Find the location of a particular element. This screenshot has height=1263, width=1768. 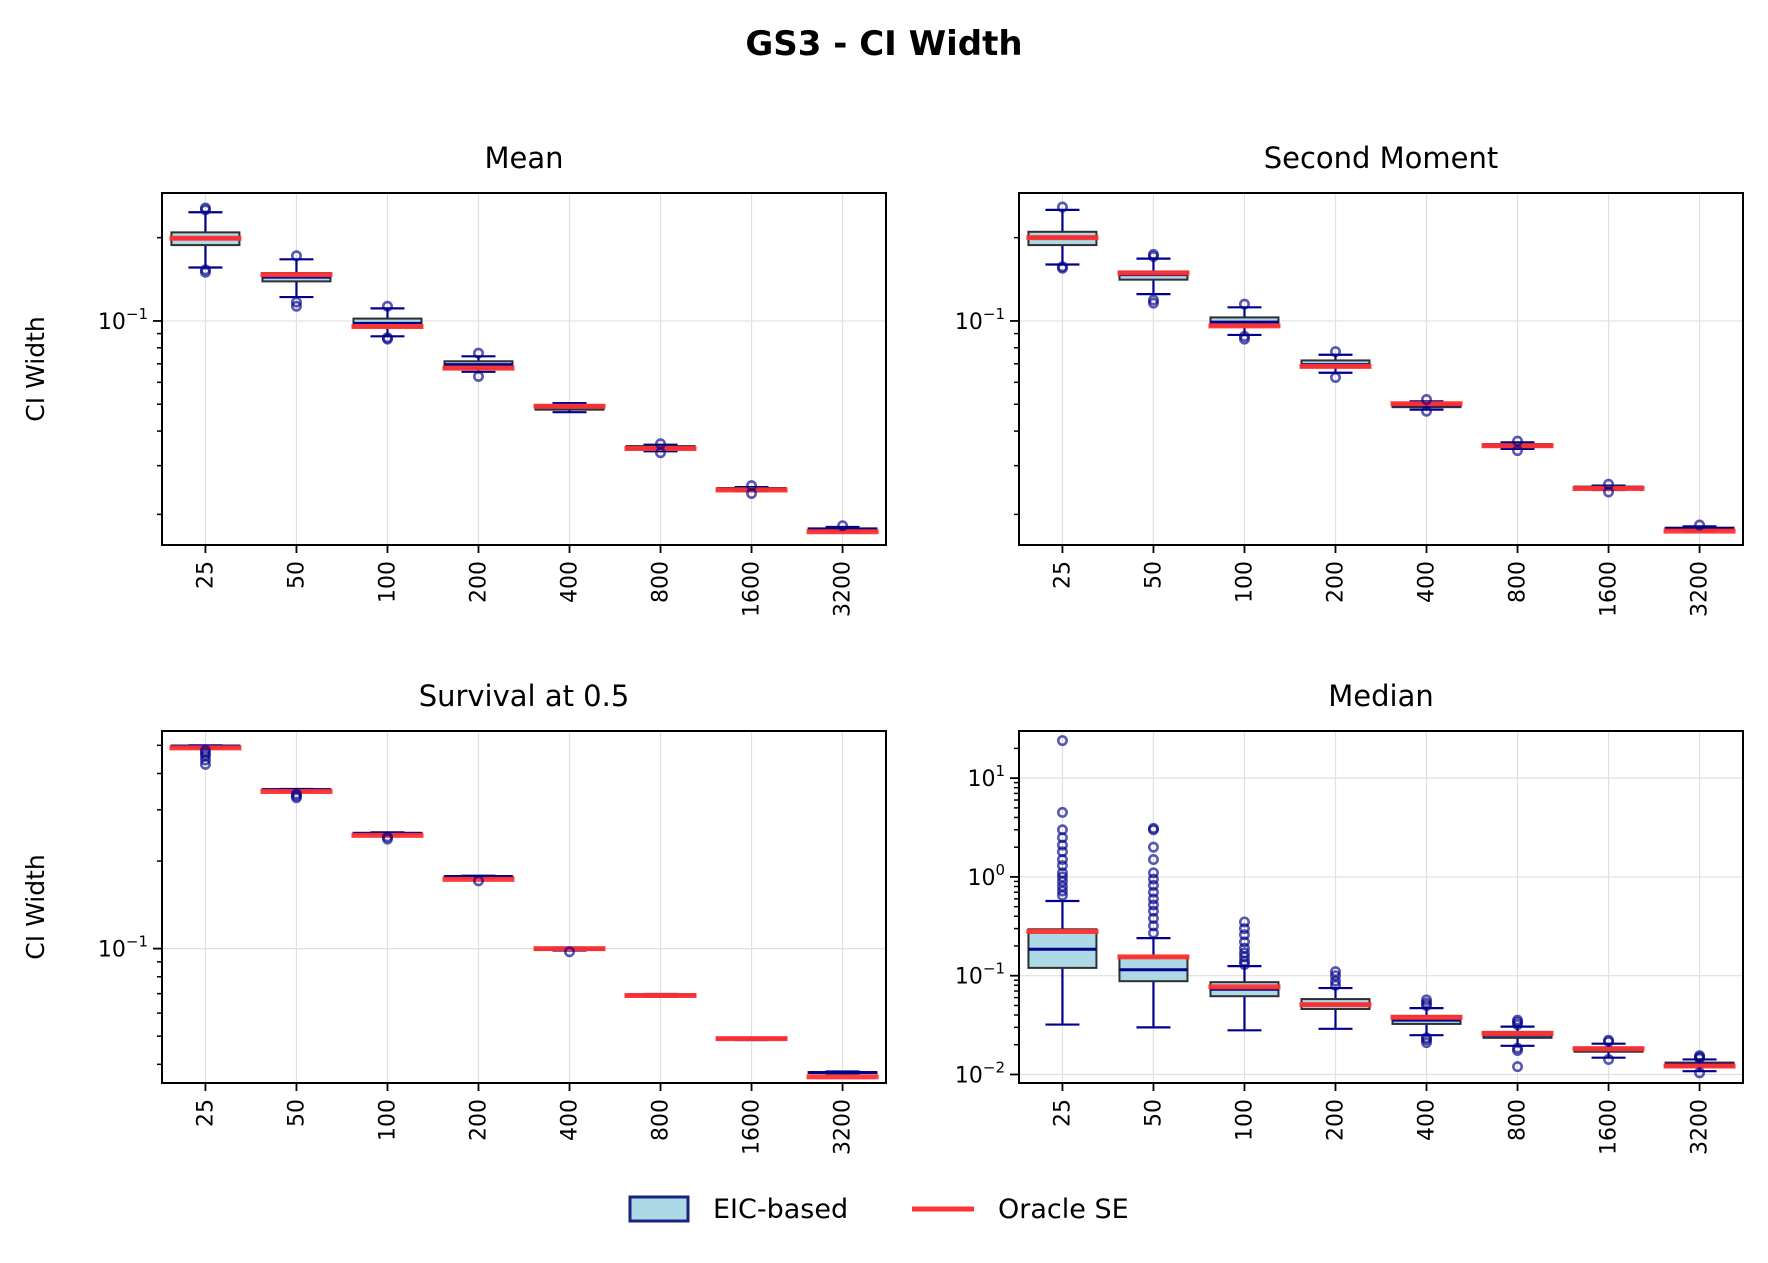

chart-title: Survival at 0.5 is located at coordinates (524, 696).